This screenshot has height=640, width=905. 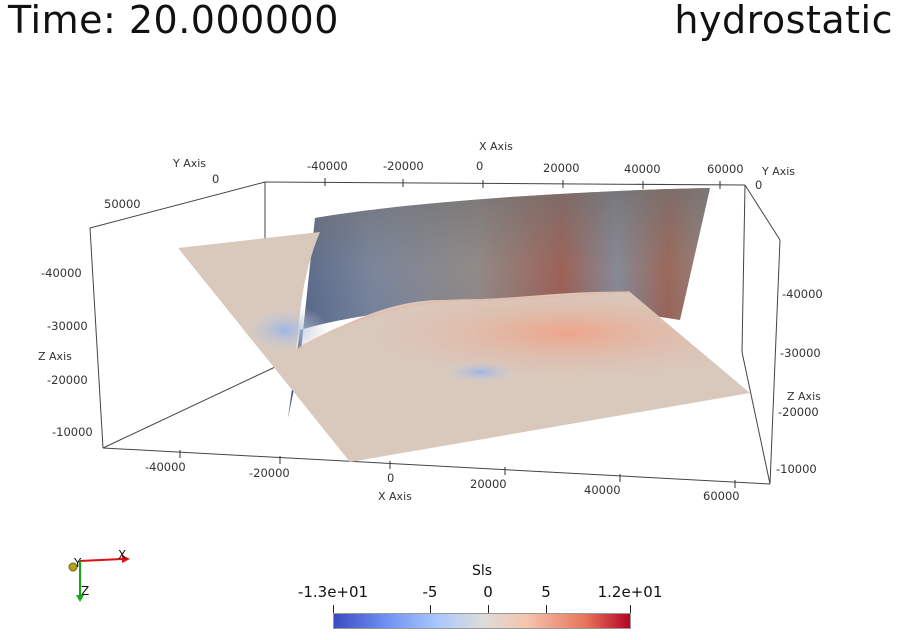 I want to click on left-z-tick: -10000, so click(x=72, y=432).